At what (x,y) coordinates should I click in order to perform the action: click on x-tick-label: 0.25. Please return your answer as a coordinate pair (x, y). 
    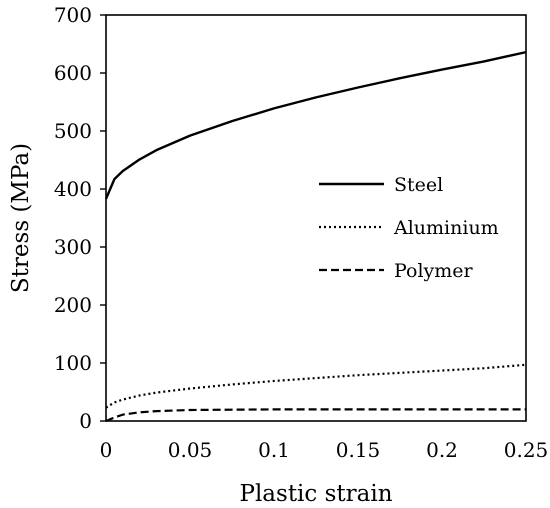
    Looking at the image, I should click on (526, 450).